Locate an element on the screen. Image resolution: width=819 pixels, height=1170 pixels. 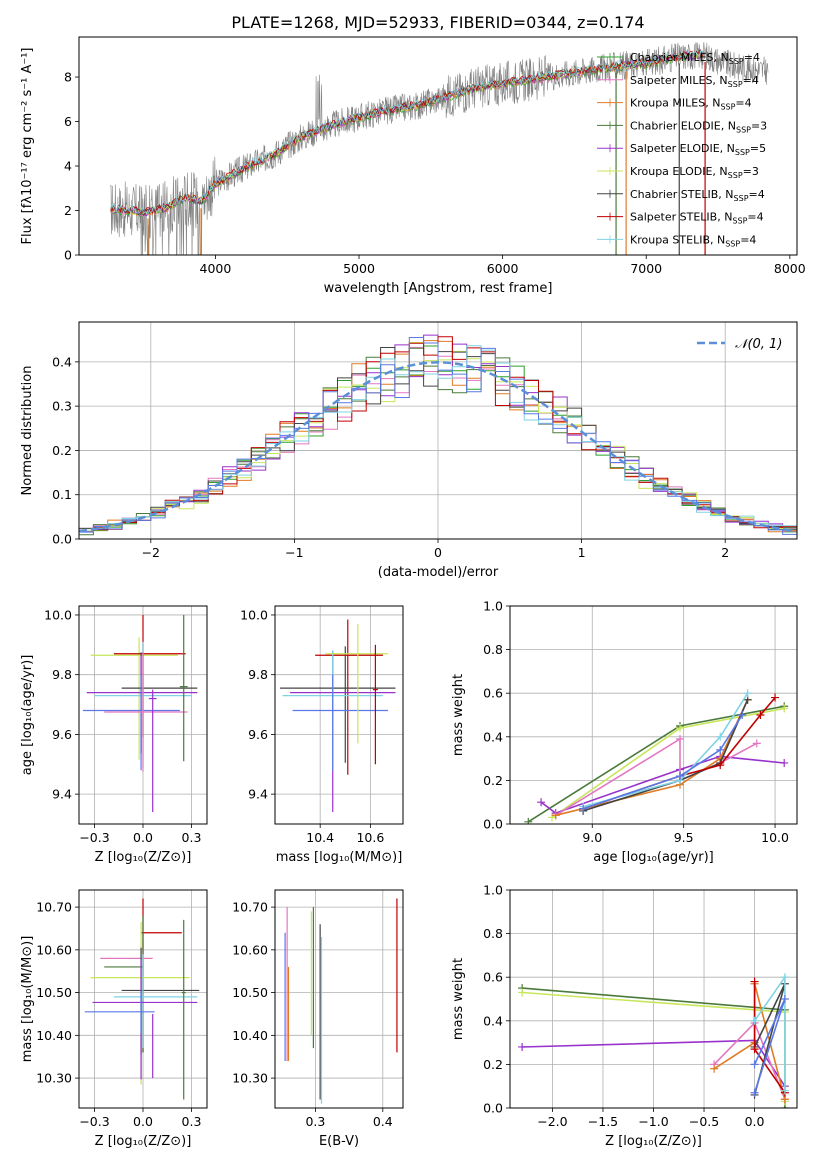
model-spectrum-kroupa_stelib is located at coordinates (407, 132).